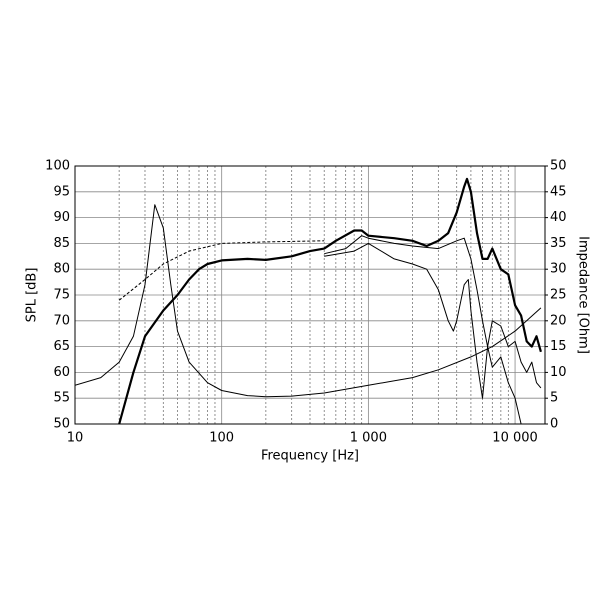 Image resolution: width=610 pixels, height=610 pixels. Describe the element at coordinates (310, 456) in the screenshot. I see `x-axis-label: Frequency [Hz]` at that location.